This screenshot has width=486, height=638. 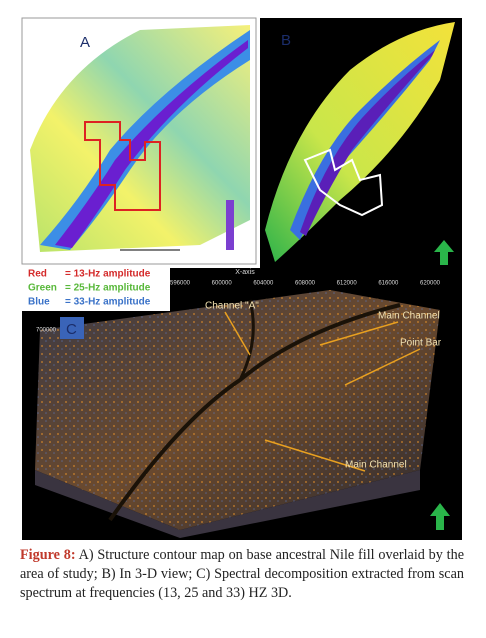 I want to click on legend-name: Green, so click(x=42, y=288).